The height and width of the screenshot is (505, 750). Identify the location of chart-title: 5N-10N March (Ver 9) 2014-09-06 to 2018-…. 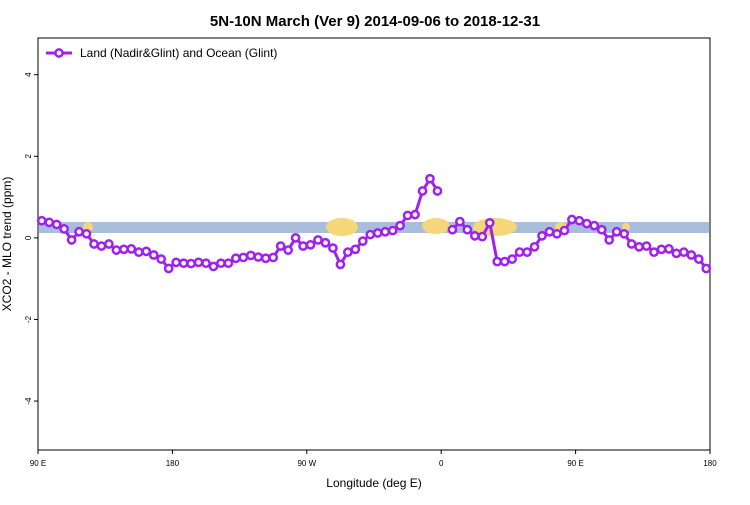
(375, 21).